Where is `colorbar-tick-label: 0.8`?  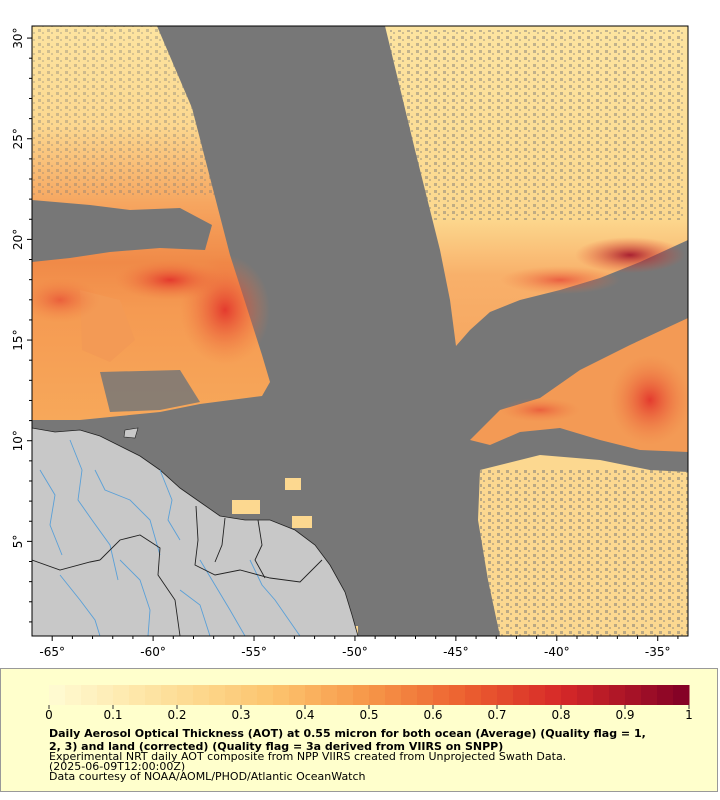
colorbar-tick-label: 0.8 is located at coordinates (560, 715).